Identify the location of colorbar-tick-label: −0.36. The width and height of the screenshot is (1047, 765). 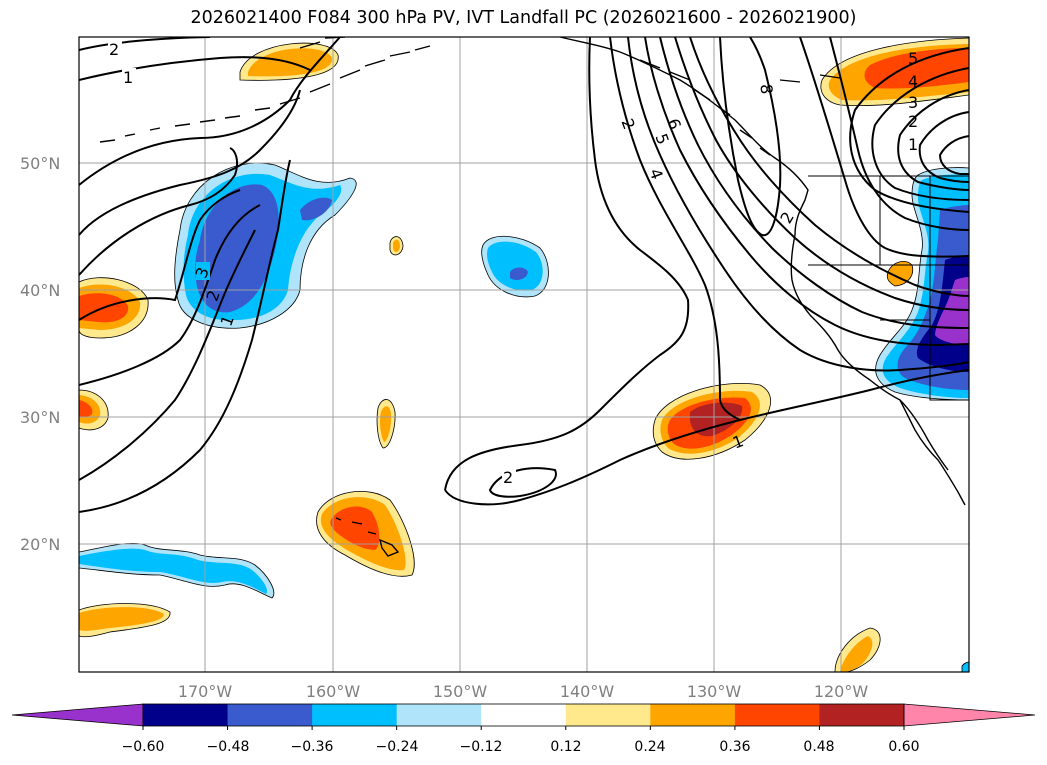
(312, 747).